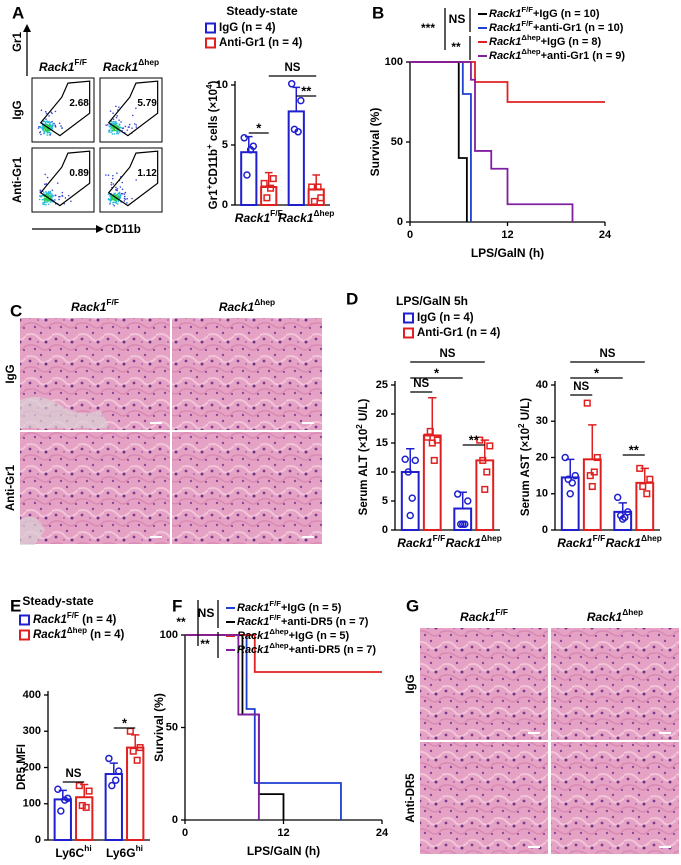 The height and width of the screenshot is (865, 681). I want to click on legend-label: Anti-Gr1 (n = 4), so click(459, 333).